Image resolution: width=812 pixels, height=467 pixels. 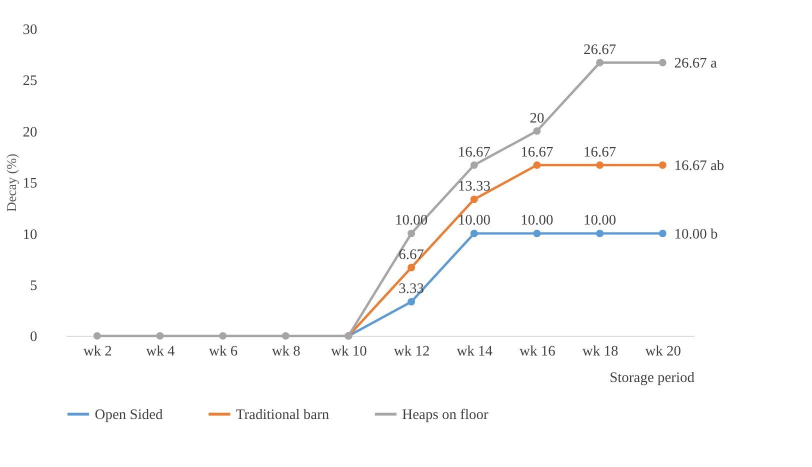 What do you see at coordinates (663, 352) in the screenshot?
I see `x-tick-label: wk 20` at bounding box center [663, 352].